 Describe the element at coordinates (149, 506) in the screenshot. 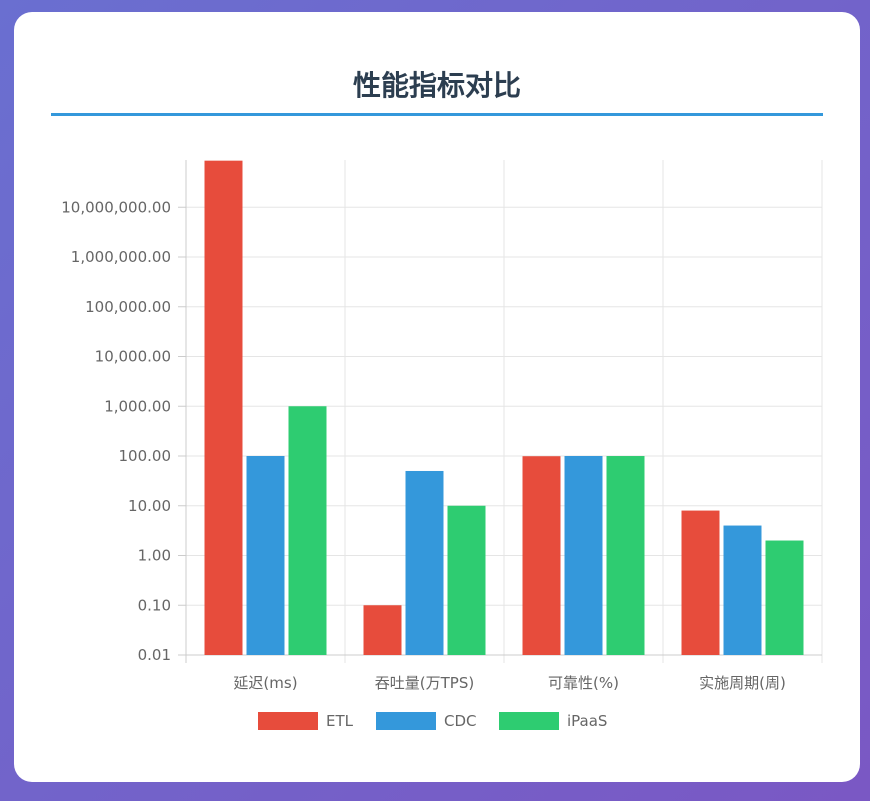

I see `y-tick-label: 10.00` at that location.